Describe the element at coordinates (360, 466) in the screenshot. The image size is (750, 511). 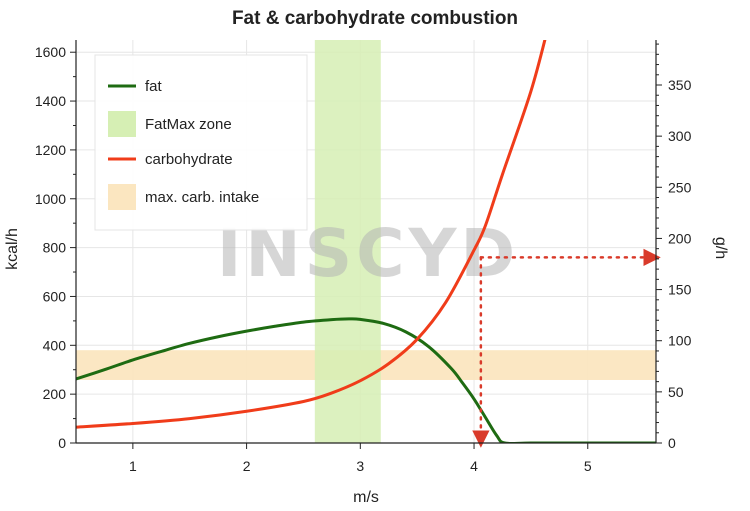
I see `x-tick-label: 3` at that location.